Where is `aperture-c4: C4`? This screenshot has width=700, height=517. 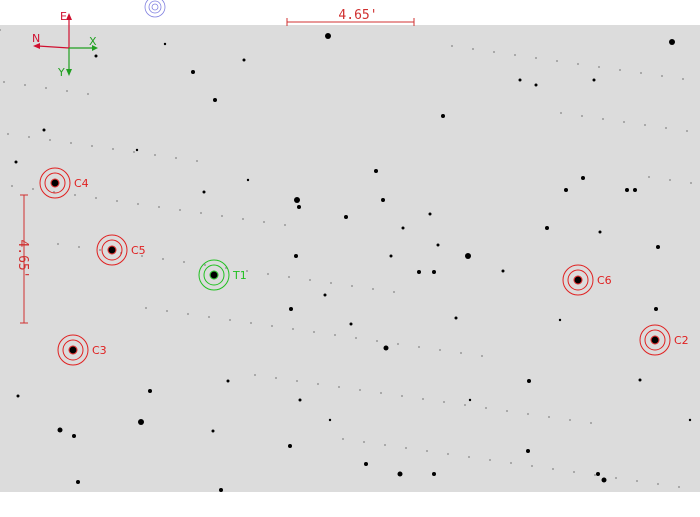 aperture-c4: C4 is located at coordinates (64, 183).